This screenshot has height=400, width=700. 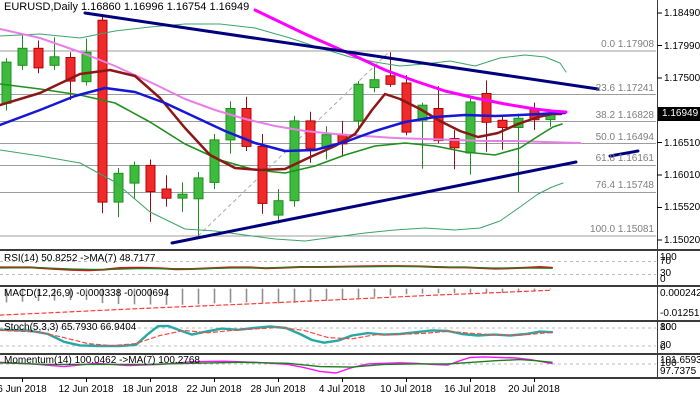 What do you see at coordinates (70, 327) in the screenshot?
I see `stochastic-indicator-label: Stoch(5,3,3) 65.7930 66.9404` at bounding box center [70, 327].